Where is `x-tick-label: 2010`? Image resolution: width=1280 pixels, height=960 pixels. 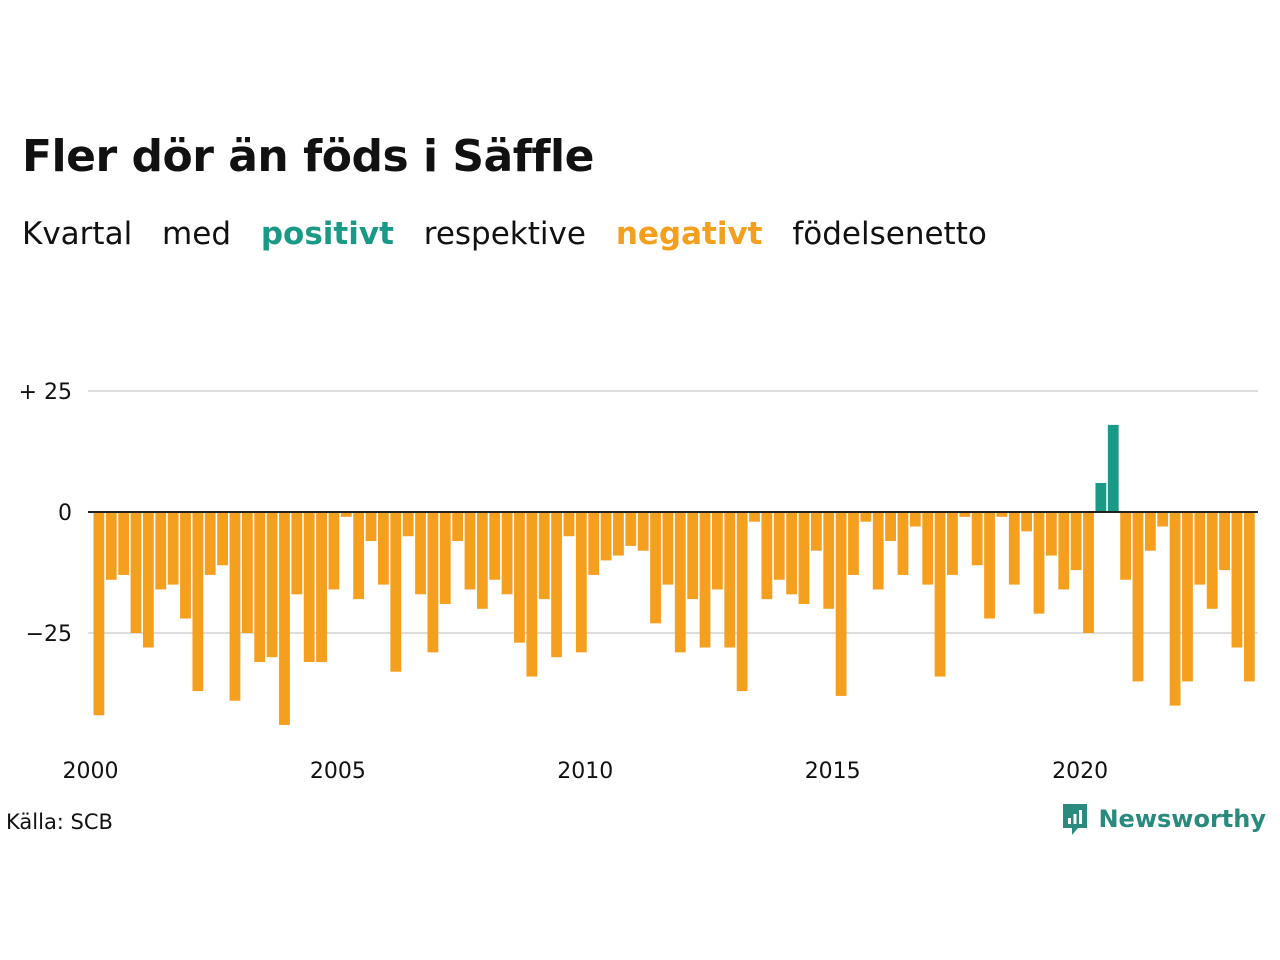
x-tick-label: 2010 is located at coordinates (585, 771).